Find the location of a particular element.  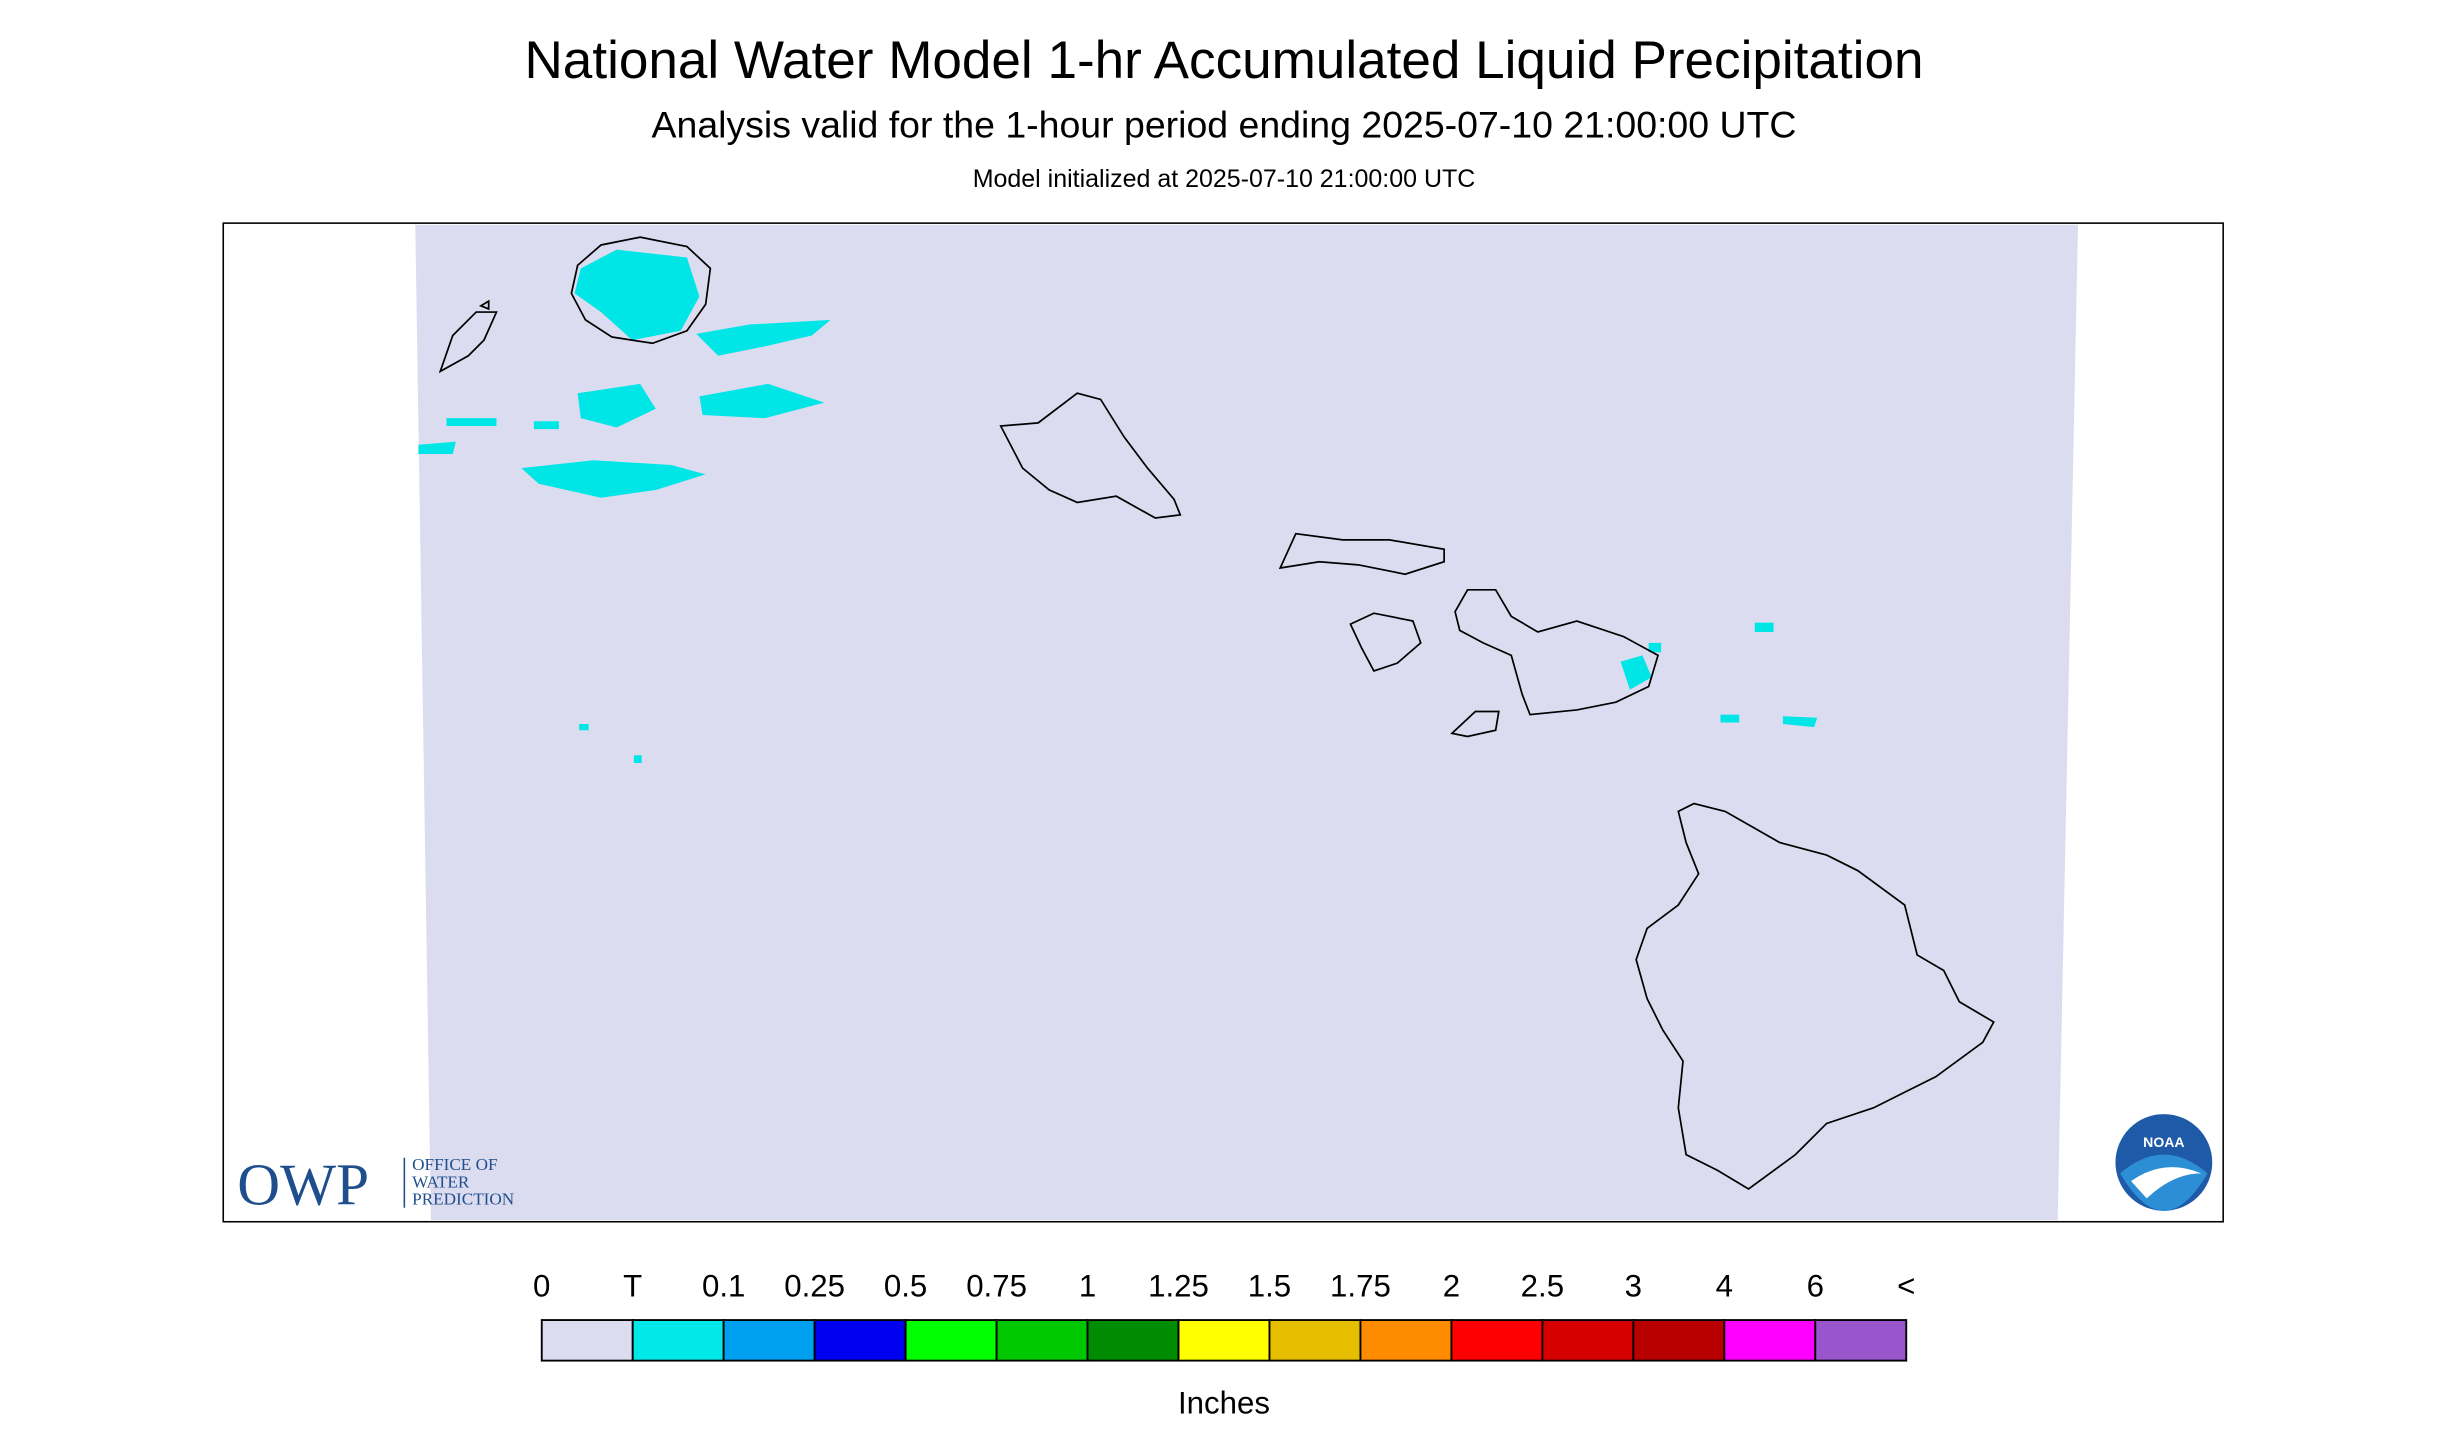

oahu is located at coordinates (1090, 455).